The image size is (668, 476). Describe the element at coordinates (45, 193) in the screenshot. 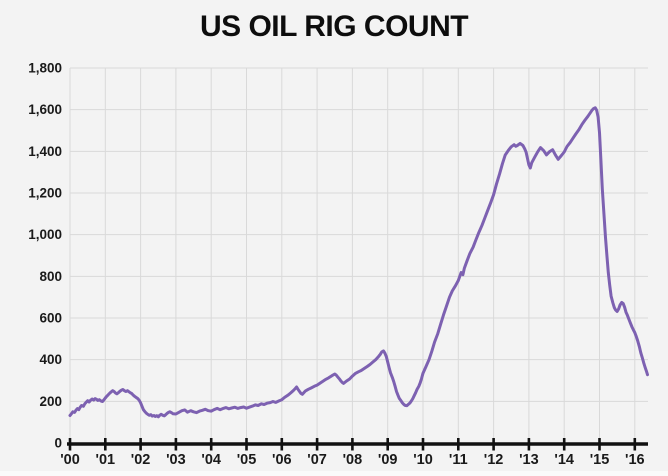

I see `y-axis-label: 1,200` at that location.